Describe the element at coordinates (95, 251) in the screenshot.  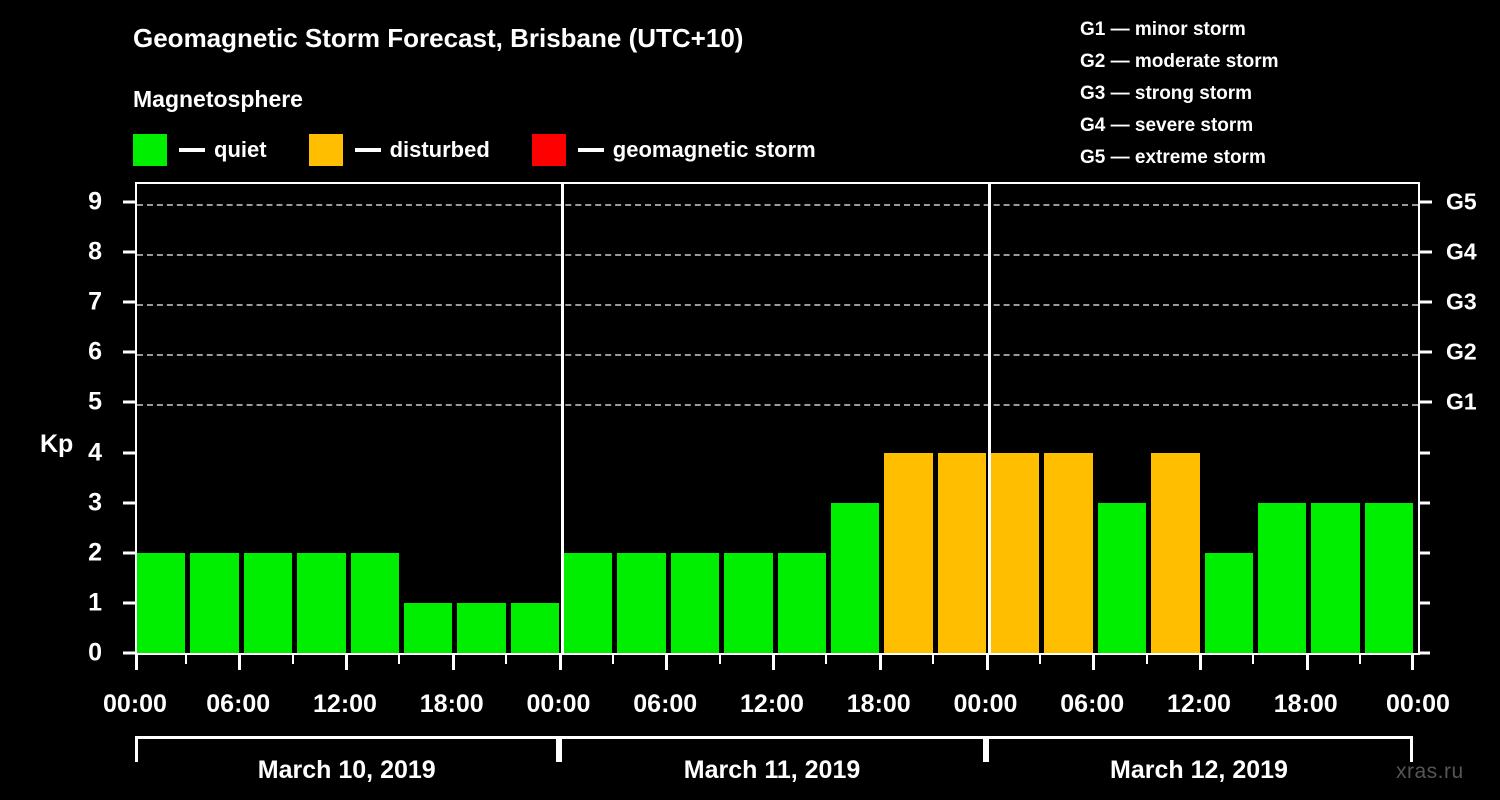
I see `y-tick-label-8: 8` at that location.